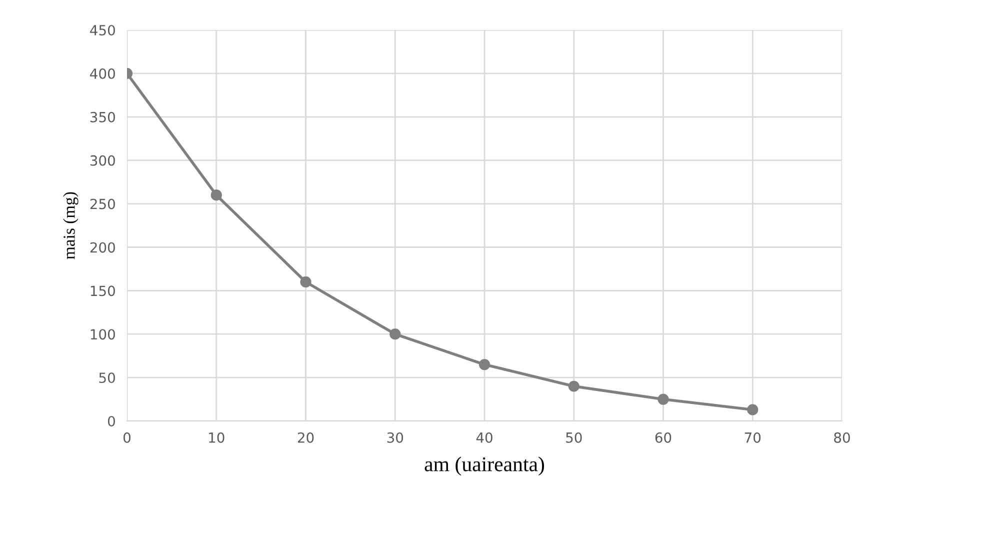 This screenshot has height=533, width=984. Describe the element at coordinates (306, 437) in the screenshot. I see `x-tick-label: 20` at that location.